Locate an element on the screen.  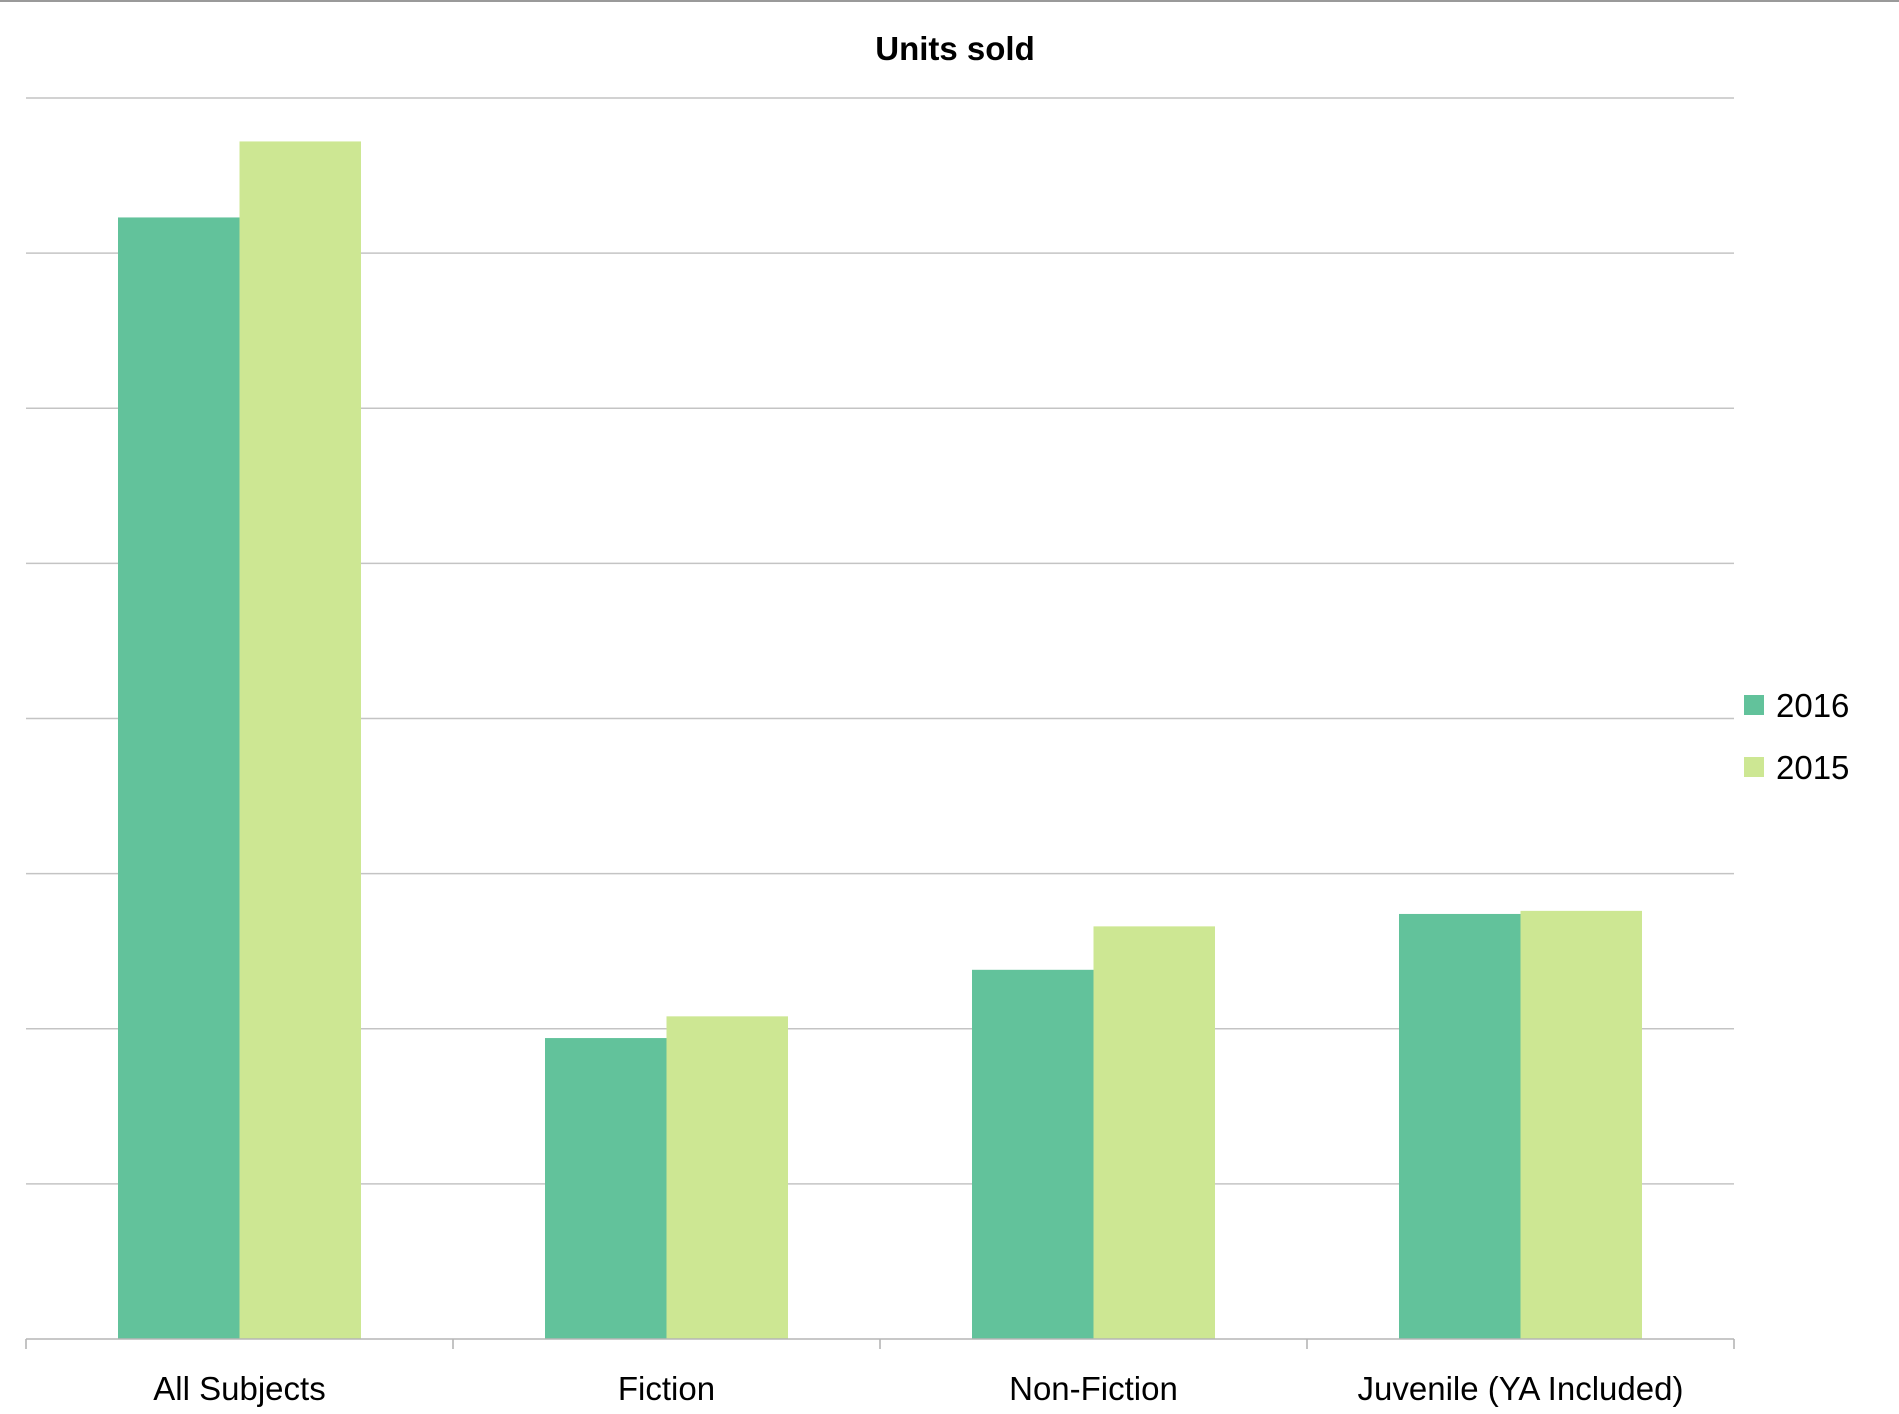
legend-label-2016: 2016 is located at coordinates (1812, 705).